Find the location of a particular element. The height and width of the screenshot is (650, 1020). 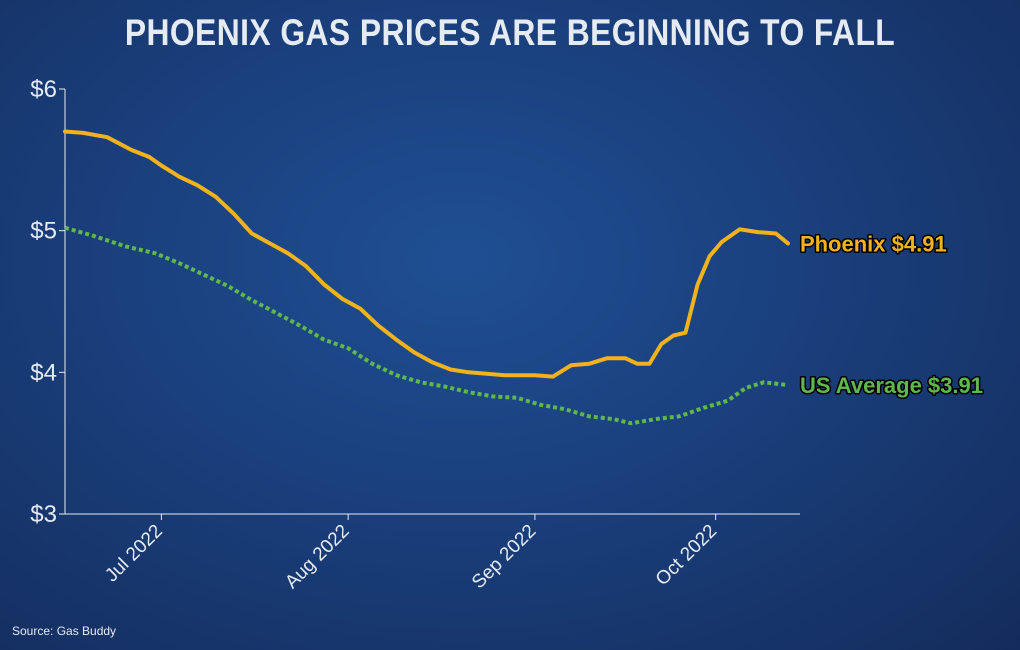

labels-layer: Phoenix $4.91 US Average $3.91 is located at coordinates (891, 315).